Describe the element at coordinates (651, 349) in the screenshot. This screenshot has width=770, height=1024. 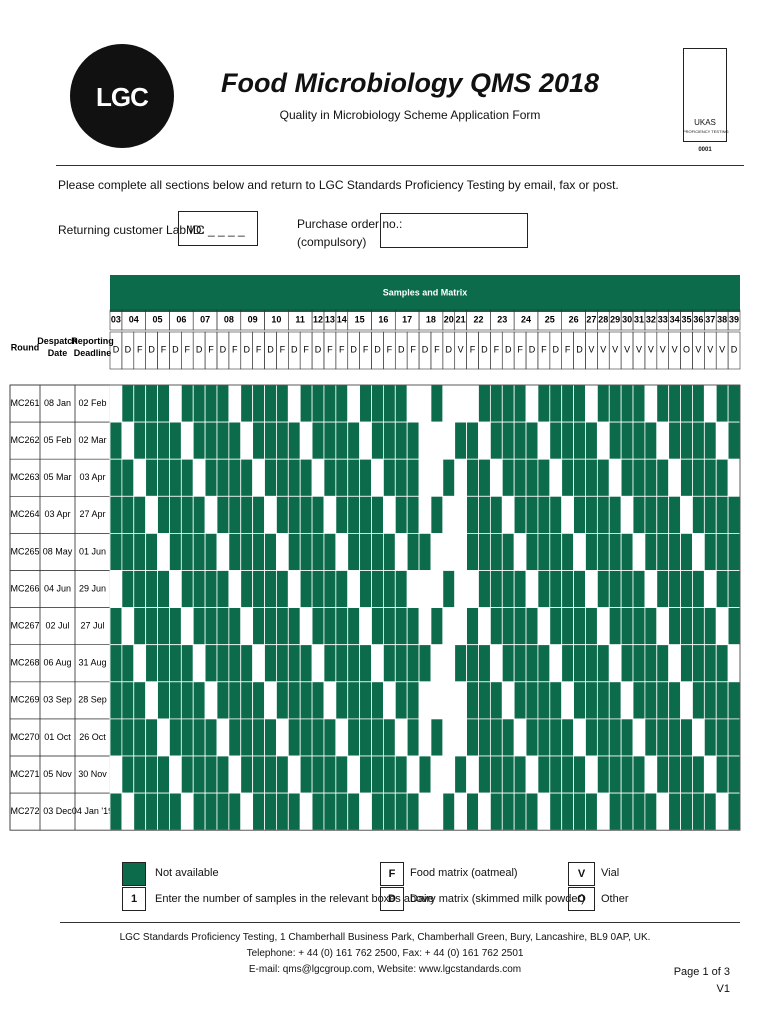
I see `matrix-code: V` at that location.